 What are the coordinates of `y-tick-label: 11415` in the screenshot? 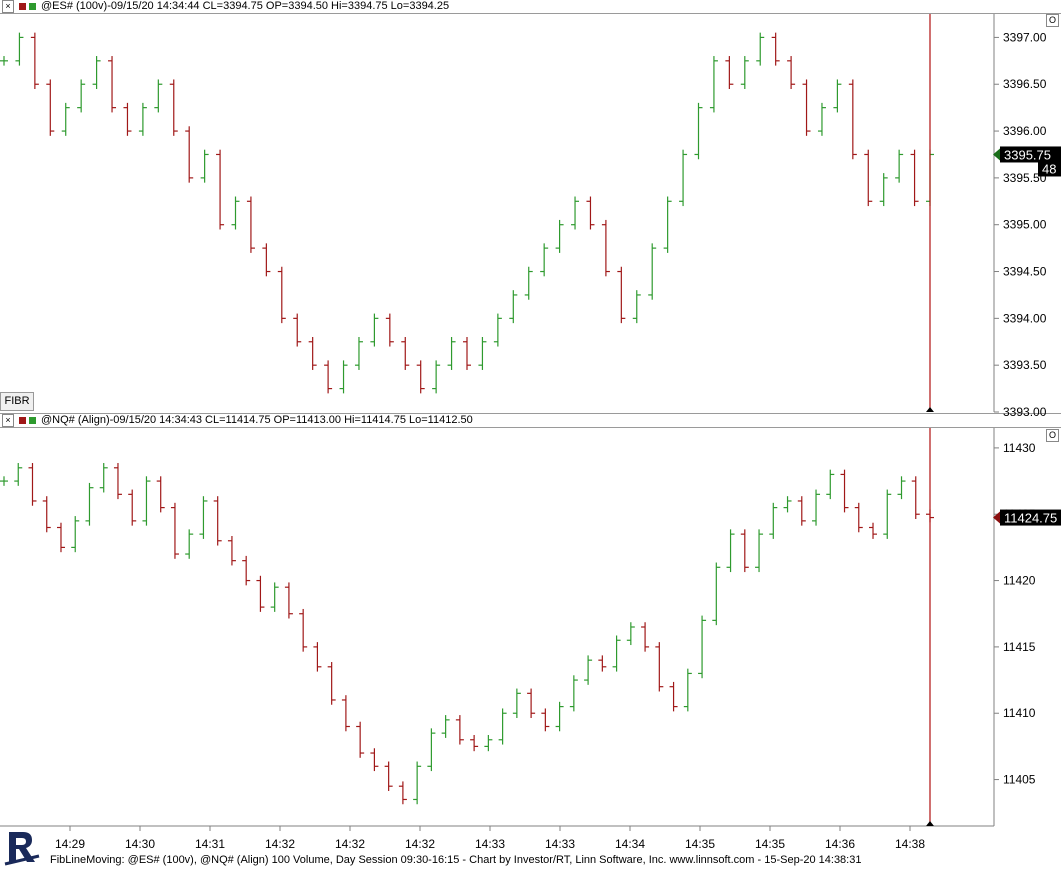 It's located at (1019, 647).